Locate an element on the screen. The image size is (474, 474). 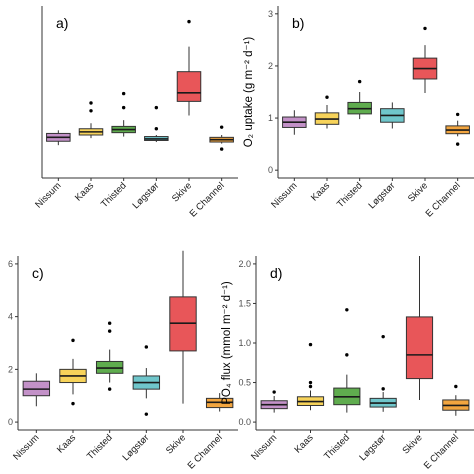
y-axis-label: PO₄ flux (mmol m⁻² d⁻¹) is located at coordinates (227, 343).